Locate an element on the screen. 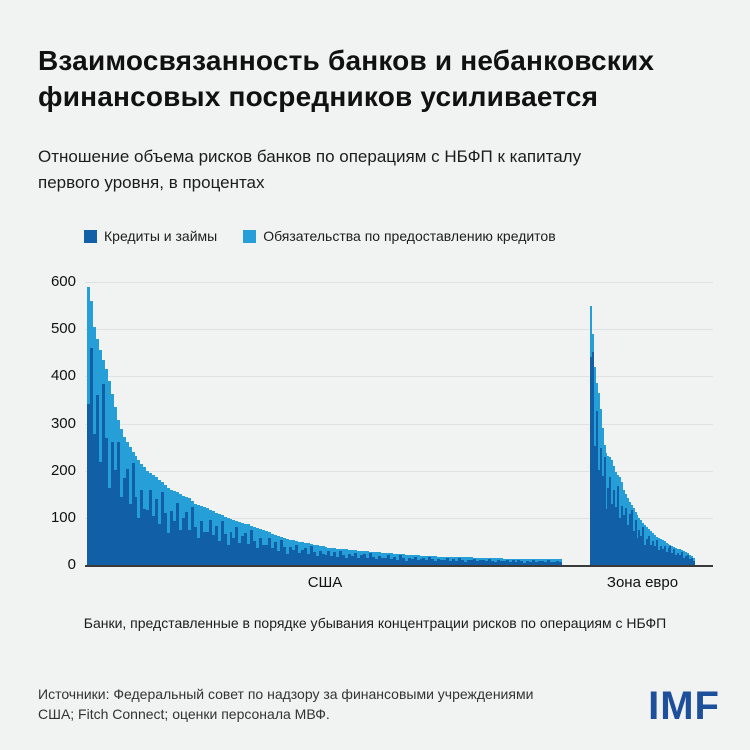 This screenshot has width=750, height=750. legend-item-commitments: Обязательства по предоставлению кредитов is located at coordinates (399, 236).